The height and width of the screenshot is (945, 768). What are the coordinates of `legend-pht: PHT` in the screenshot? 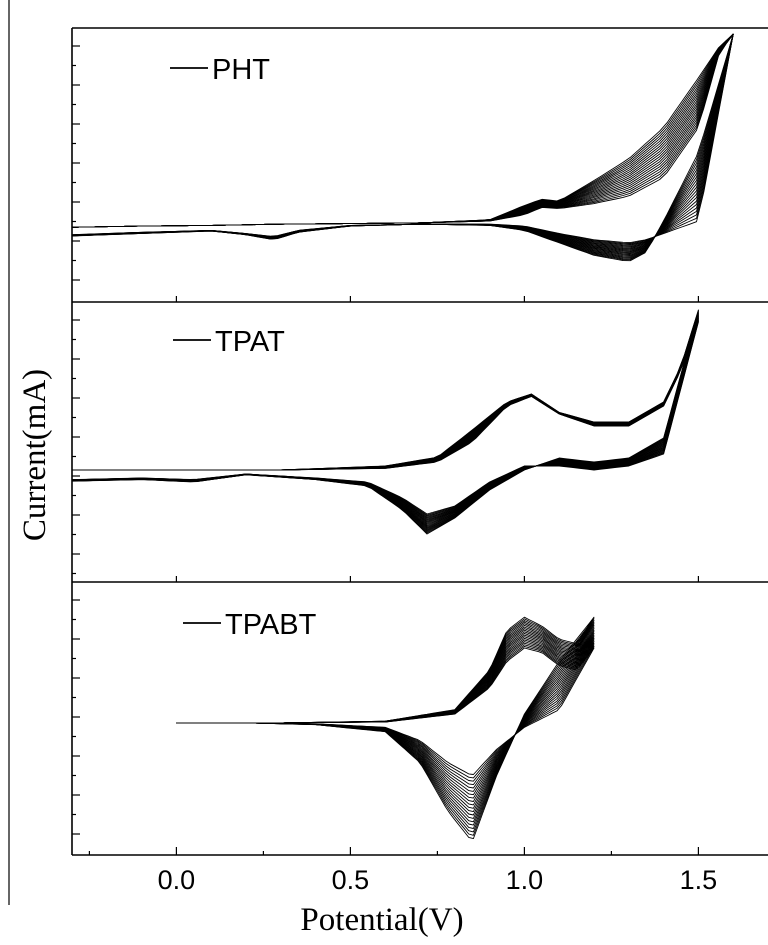 It's located at (220, 70).